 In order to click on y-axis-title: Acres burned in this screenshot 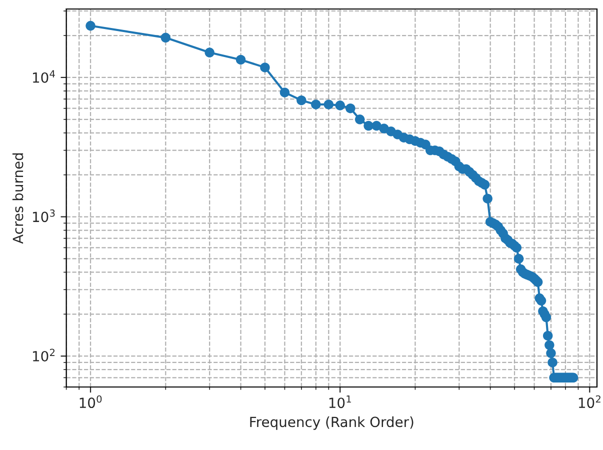, I will do `click(18, 198)`.